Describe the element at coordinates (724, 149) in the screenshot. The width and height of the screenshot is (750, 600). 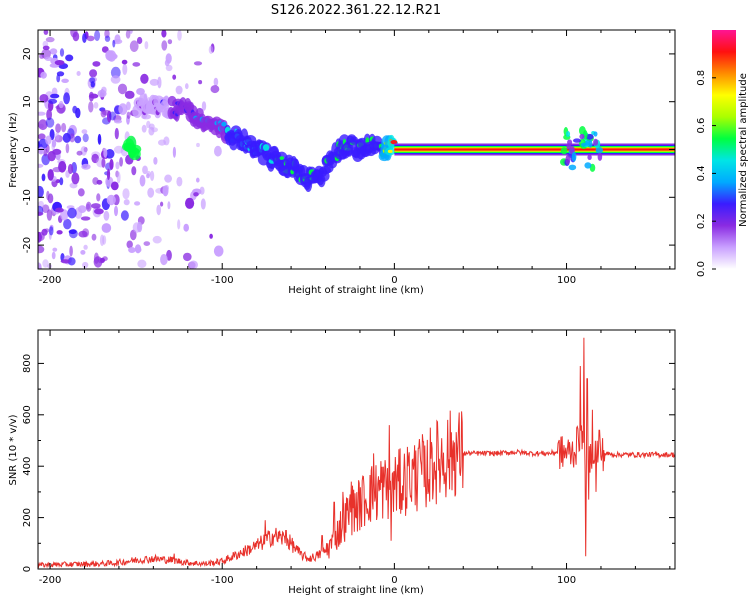
I see `colorbar-bar` at that location.